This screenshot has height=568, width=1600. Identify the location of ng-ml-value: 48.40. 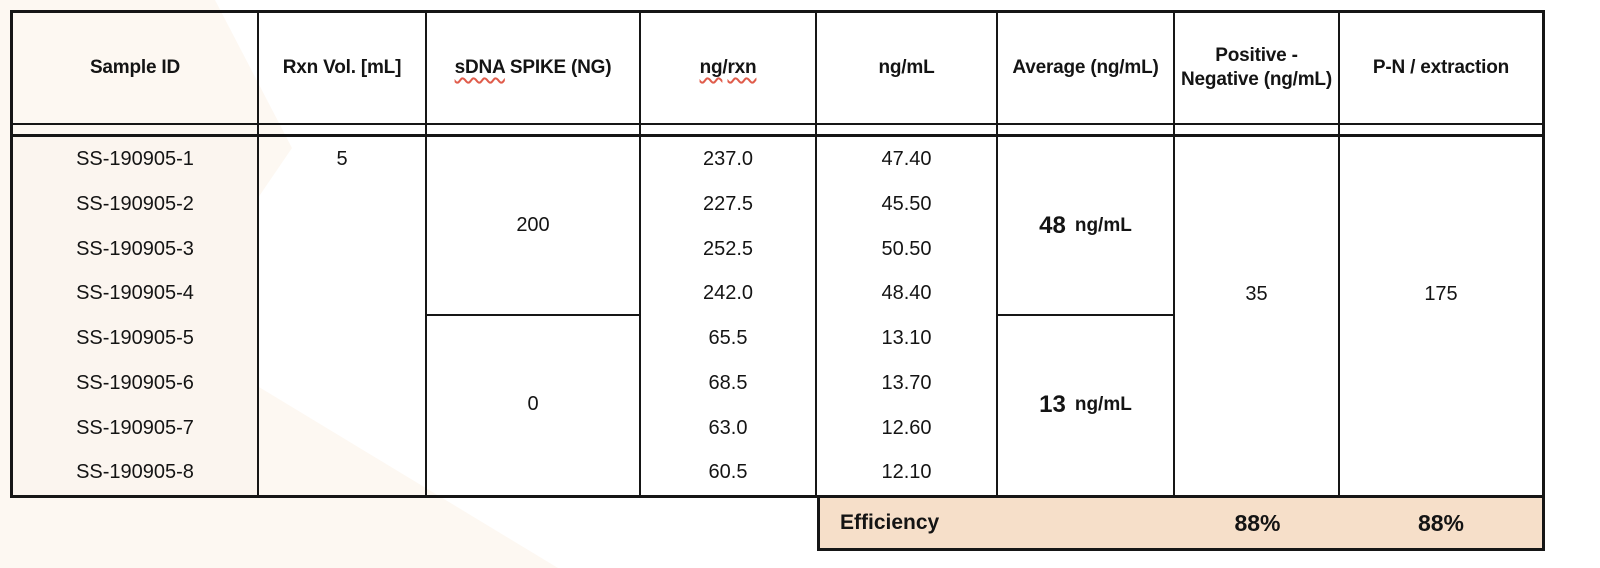
(906, 293).